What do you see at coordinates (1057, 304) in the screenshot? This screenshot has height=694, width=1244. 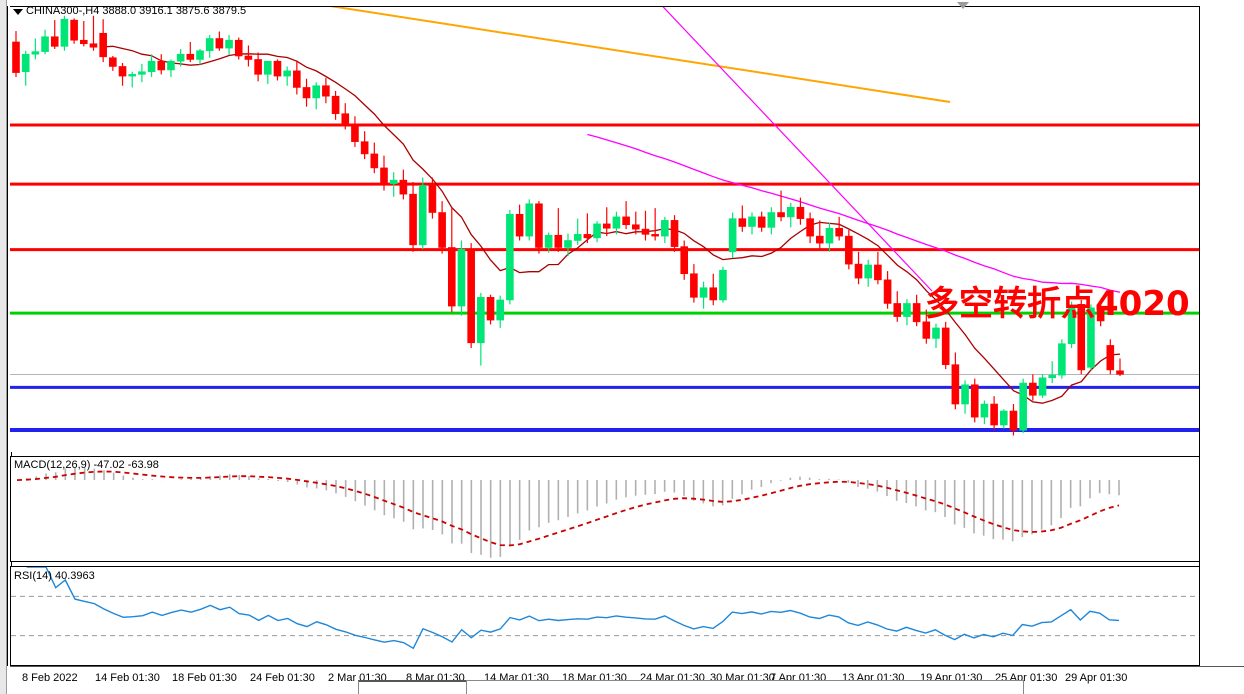 I see `price-annotation-text: 多空转折点4020` at bounding box center [1057, 304].